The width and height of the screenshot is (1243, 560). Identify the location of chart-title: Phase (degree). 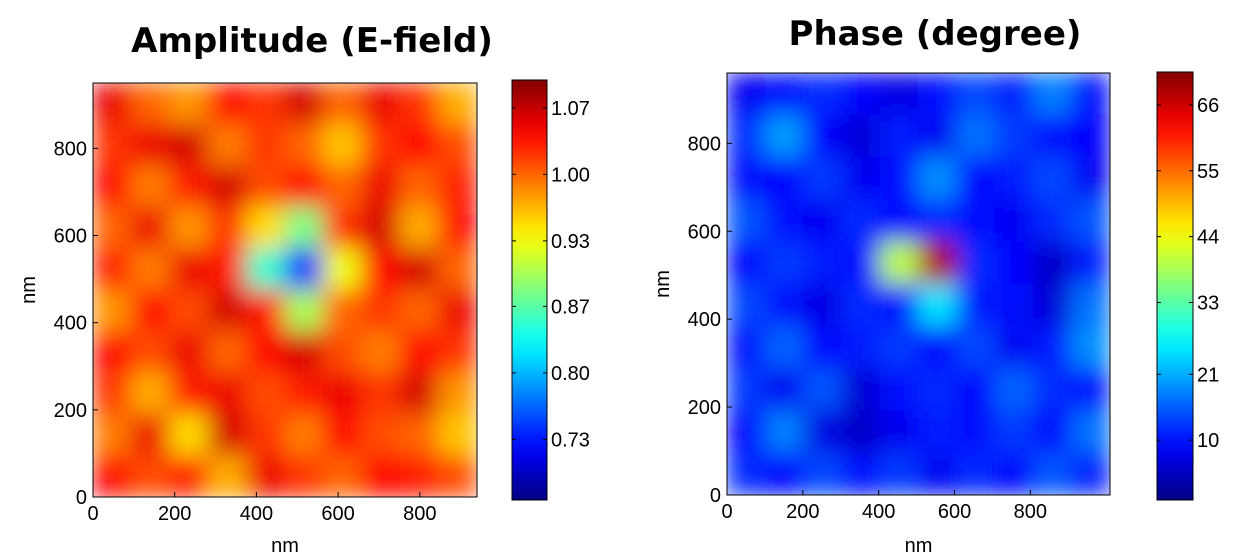
(935, 34).